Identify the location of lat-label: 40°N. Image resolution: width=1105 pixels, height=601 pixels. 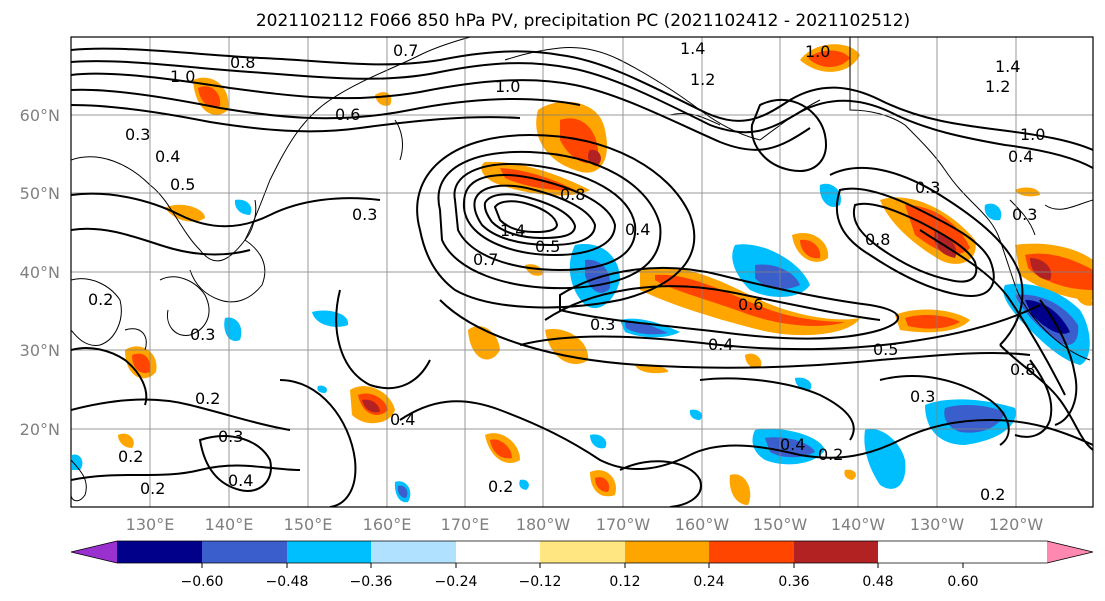
(40, 272).